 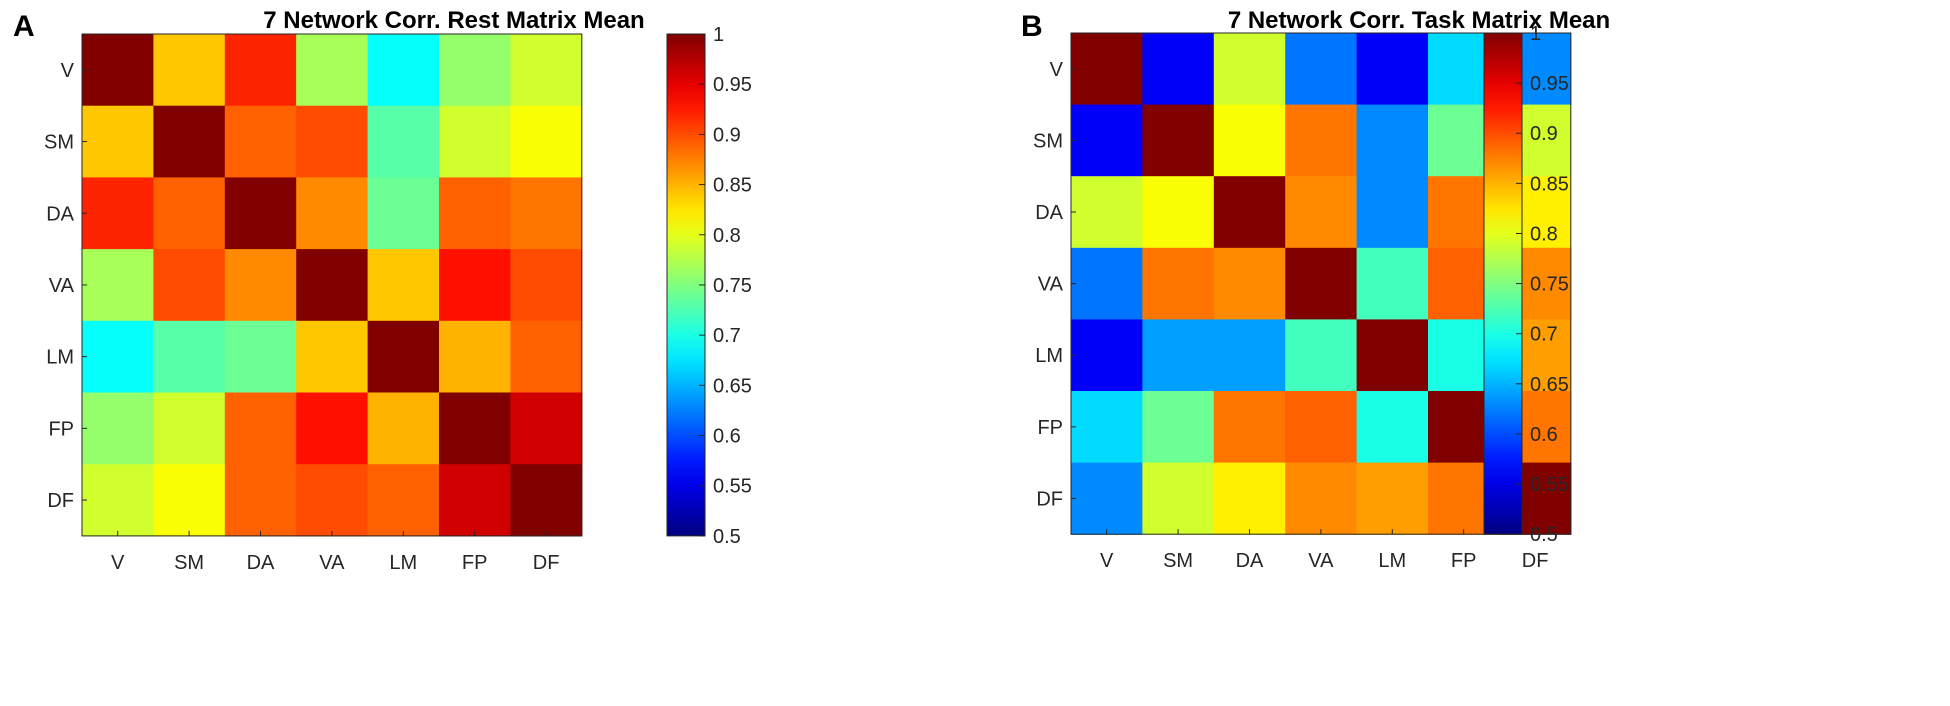 What do you see at coordinates (332, 213) in the screenshot?
I see `heatmap-cell-da-va` at bounding box center [332, 213].